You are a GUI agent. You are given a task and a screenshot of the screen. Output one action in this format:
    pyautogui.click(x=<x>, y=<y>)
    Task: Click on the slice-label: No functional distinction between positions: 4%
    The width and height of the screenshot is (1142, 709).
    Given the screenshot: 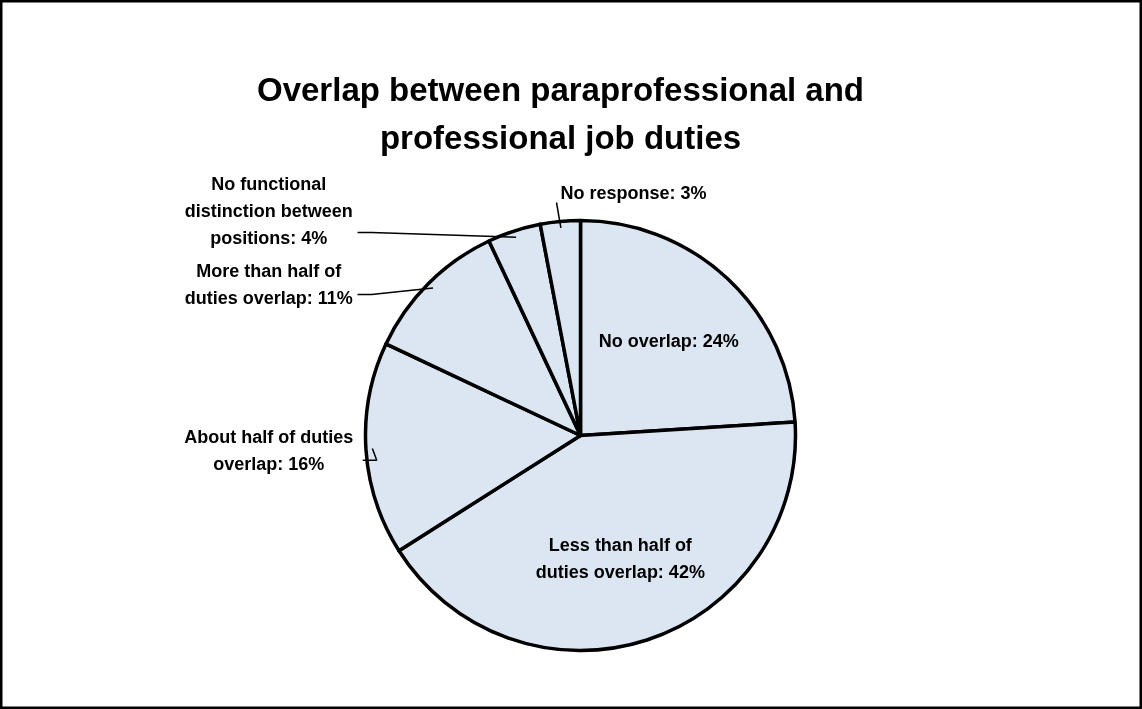 What is the action you would take?
    pyautogui.click(x=268, y=210)
    